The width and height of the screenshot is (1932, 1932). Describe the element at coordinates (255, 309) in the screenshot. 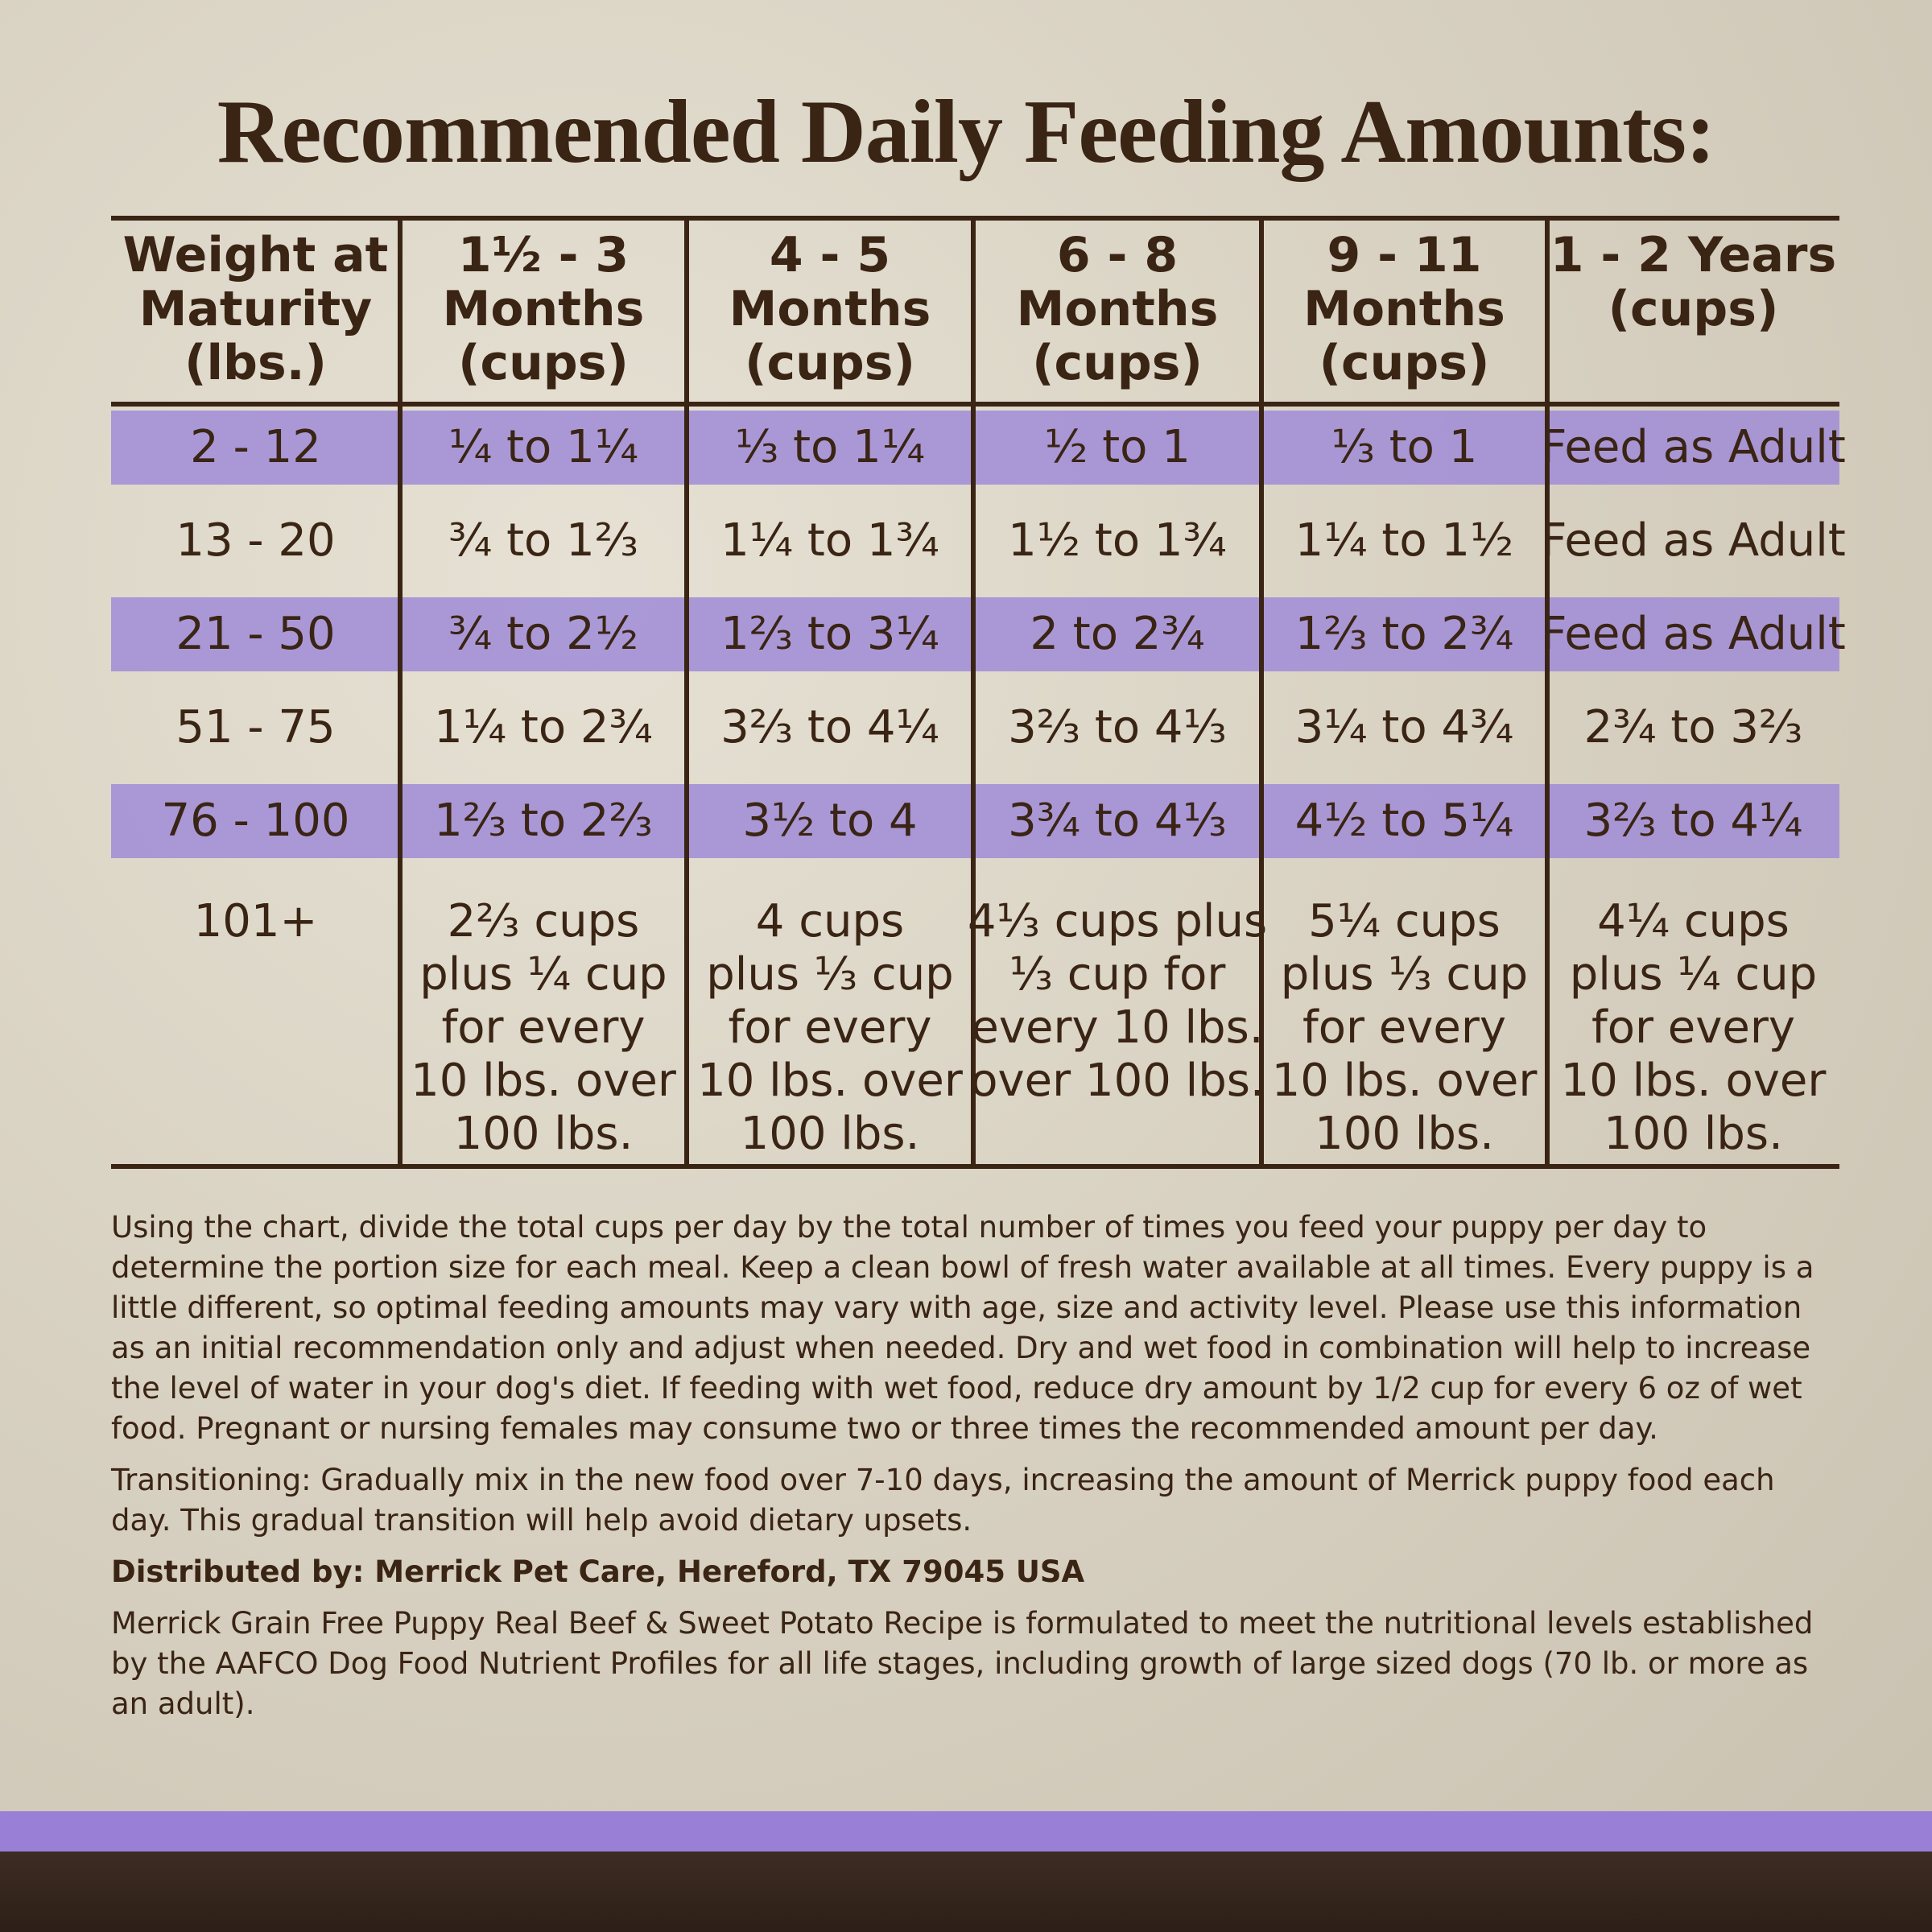

I see `cell-line: Maturity` at that location.